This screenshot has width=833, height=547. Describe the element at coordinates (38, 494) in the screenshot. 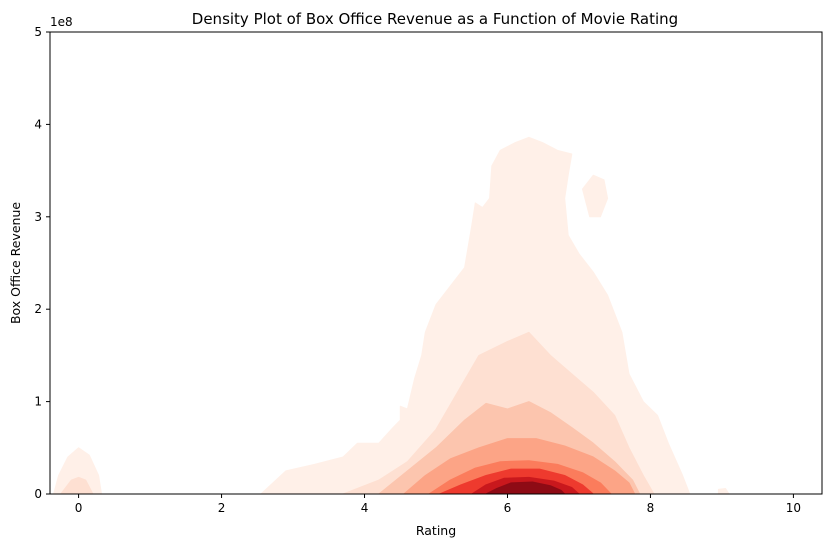

I see `y-tick-label: 0` at that location.